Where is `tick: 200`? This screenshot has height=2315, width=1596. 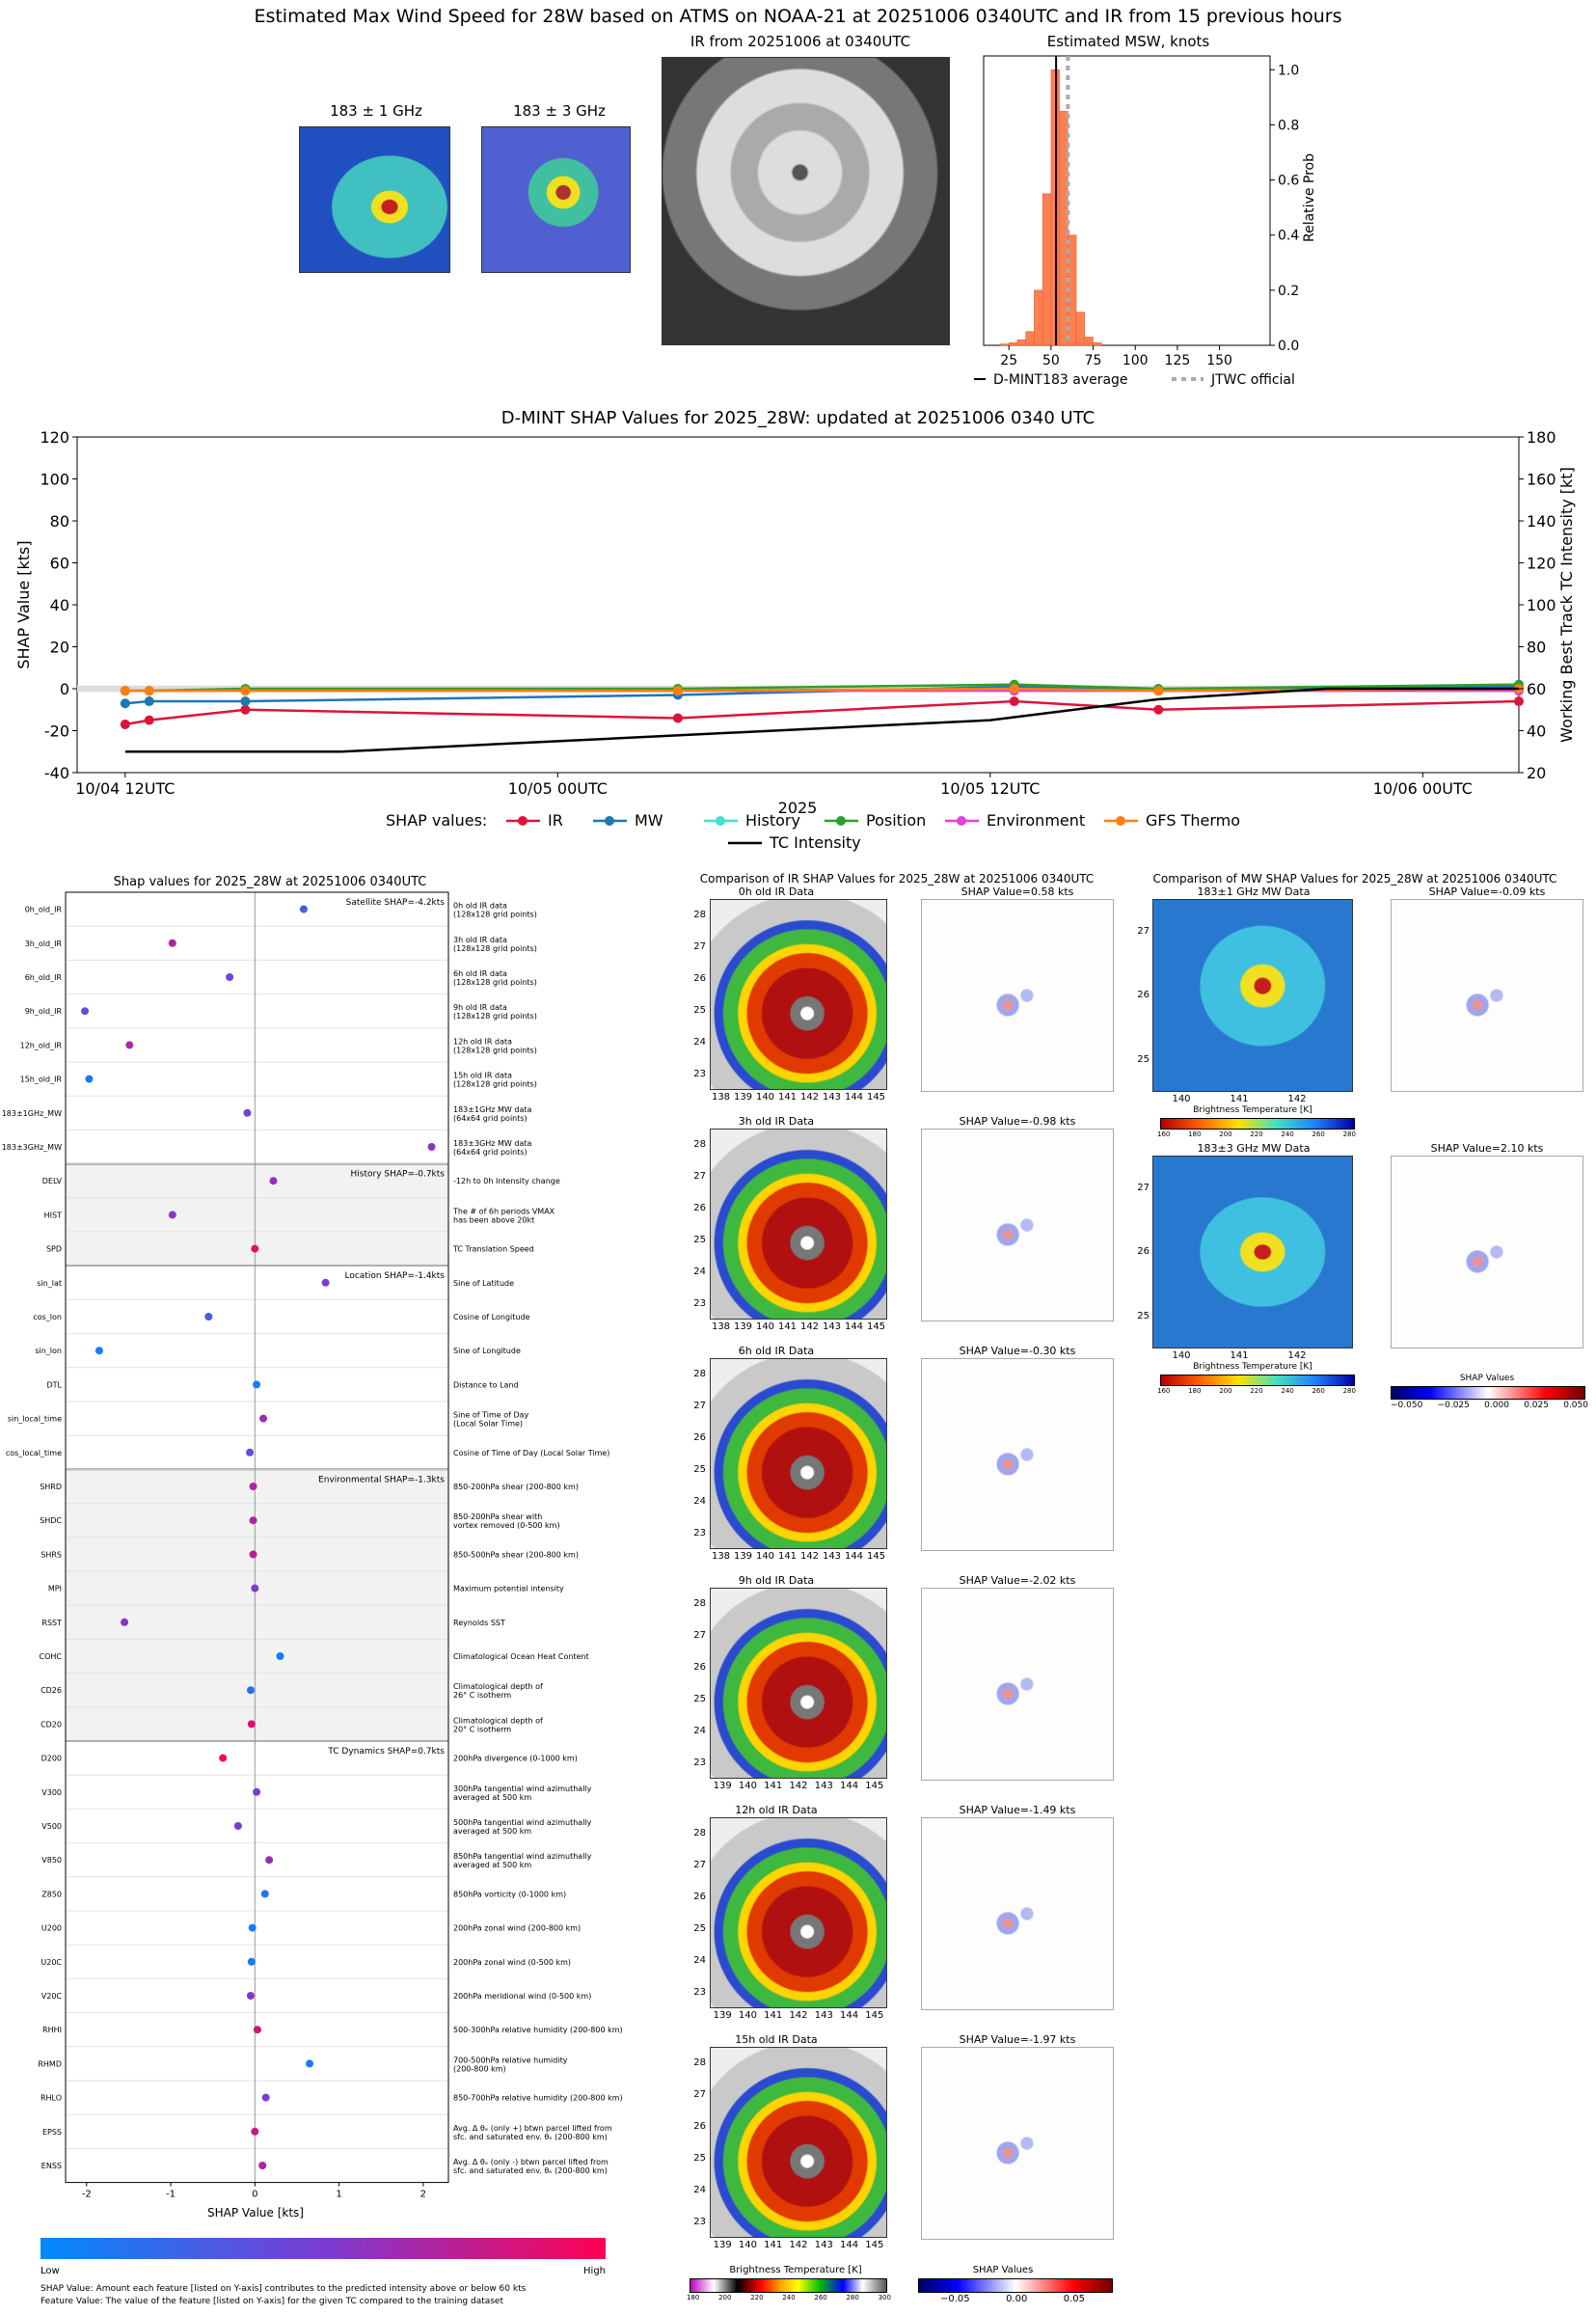 tick: 200 is located at coordinates (1226, 1134).